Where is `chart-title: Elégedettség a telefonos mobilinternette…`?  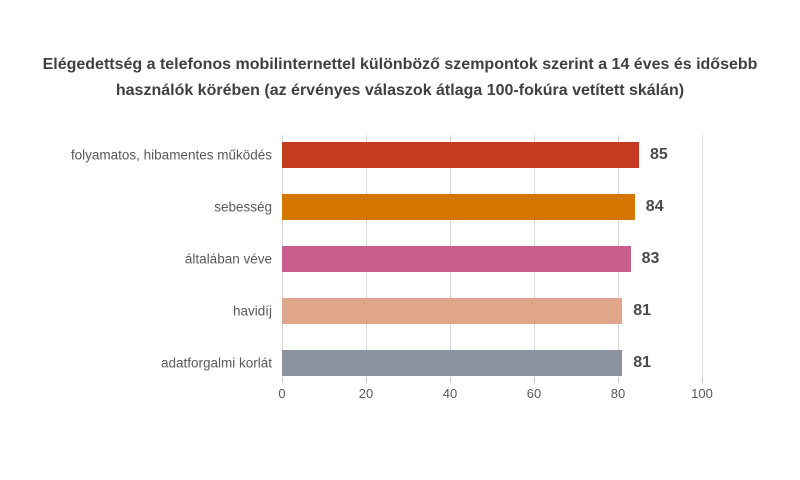
chart-title: Elégedettség a telefonos mobilinternette… is located at coordinates (400, 77).